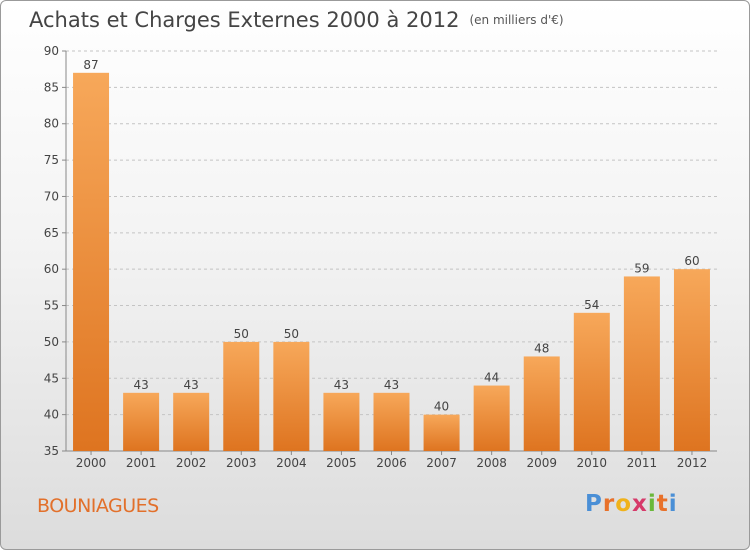 Image resolution: width=750 pixels, height=550 pixels. Describe the element at coordinates (141, 463) in the screenshot. I see `x-tick-label: 2001` at that location.